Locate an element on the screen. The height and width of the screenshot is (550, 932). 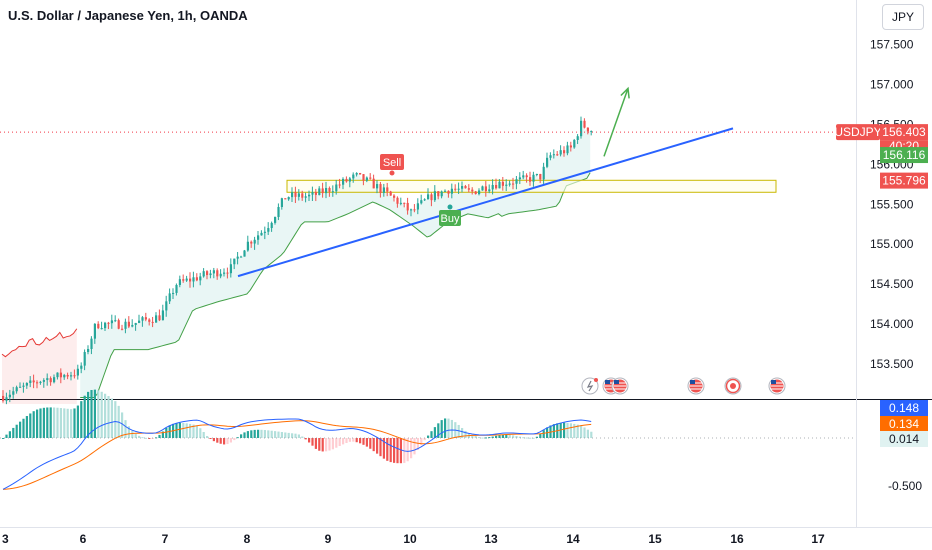
stop-line-red is located at coordinates (39, 343).